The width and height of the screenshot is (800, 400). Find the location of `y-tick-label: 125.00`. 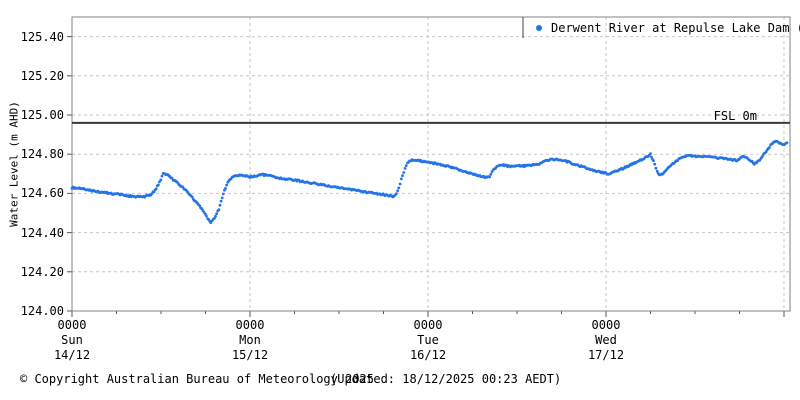

y-tick-label: 125.00 is located at coordinates (42, 115).